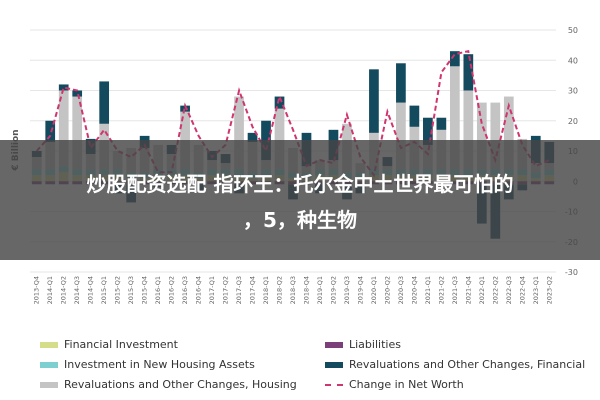 This screenshot has width=600, height=400. What do you see at coordinates (77, 290) in the screenshot?
I see `x-tick-label: 2014-Q3` at bounding box center [77, 290].